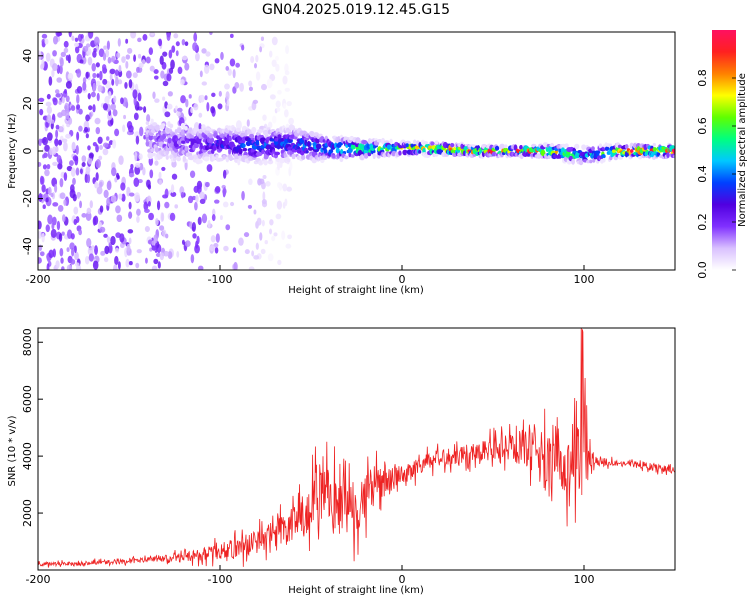 Image resolution: width=750 pixels, height=600 pixels. What do you see at coordinates (27, 456) in the screenshot?
I see `y-tick-label: 4000` at bounding box center [27, 456].